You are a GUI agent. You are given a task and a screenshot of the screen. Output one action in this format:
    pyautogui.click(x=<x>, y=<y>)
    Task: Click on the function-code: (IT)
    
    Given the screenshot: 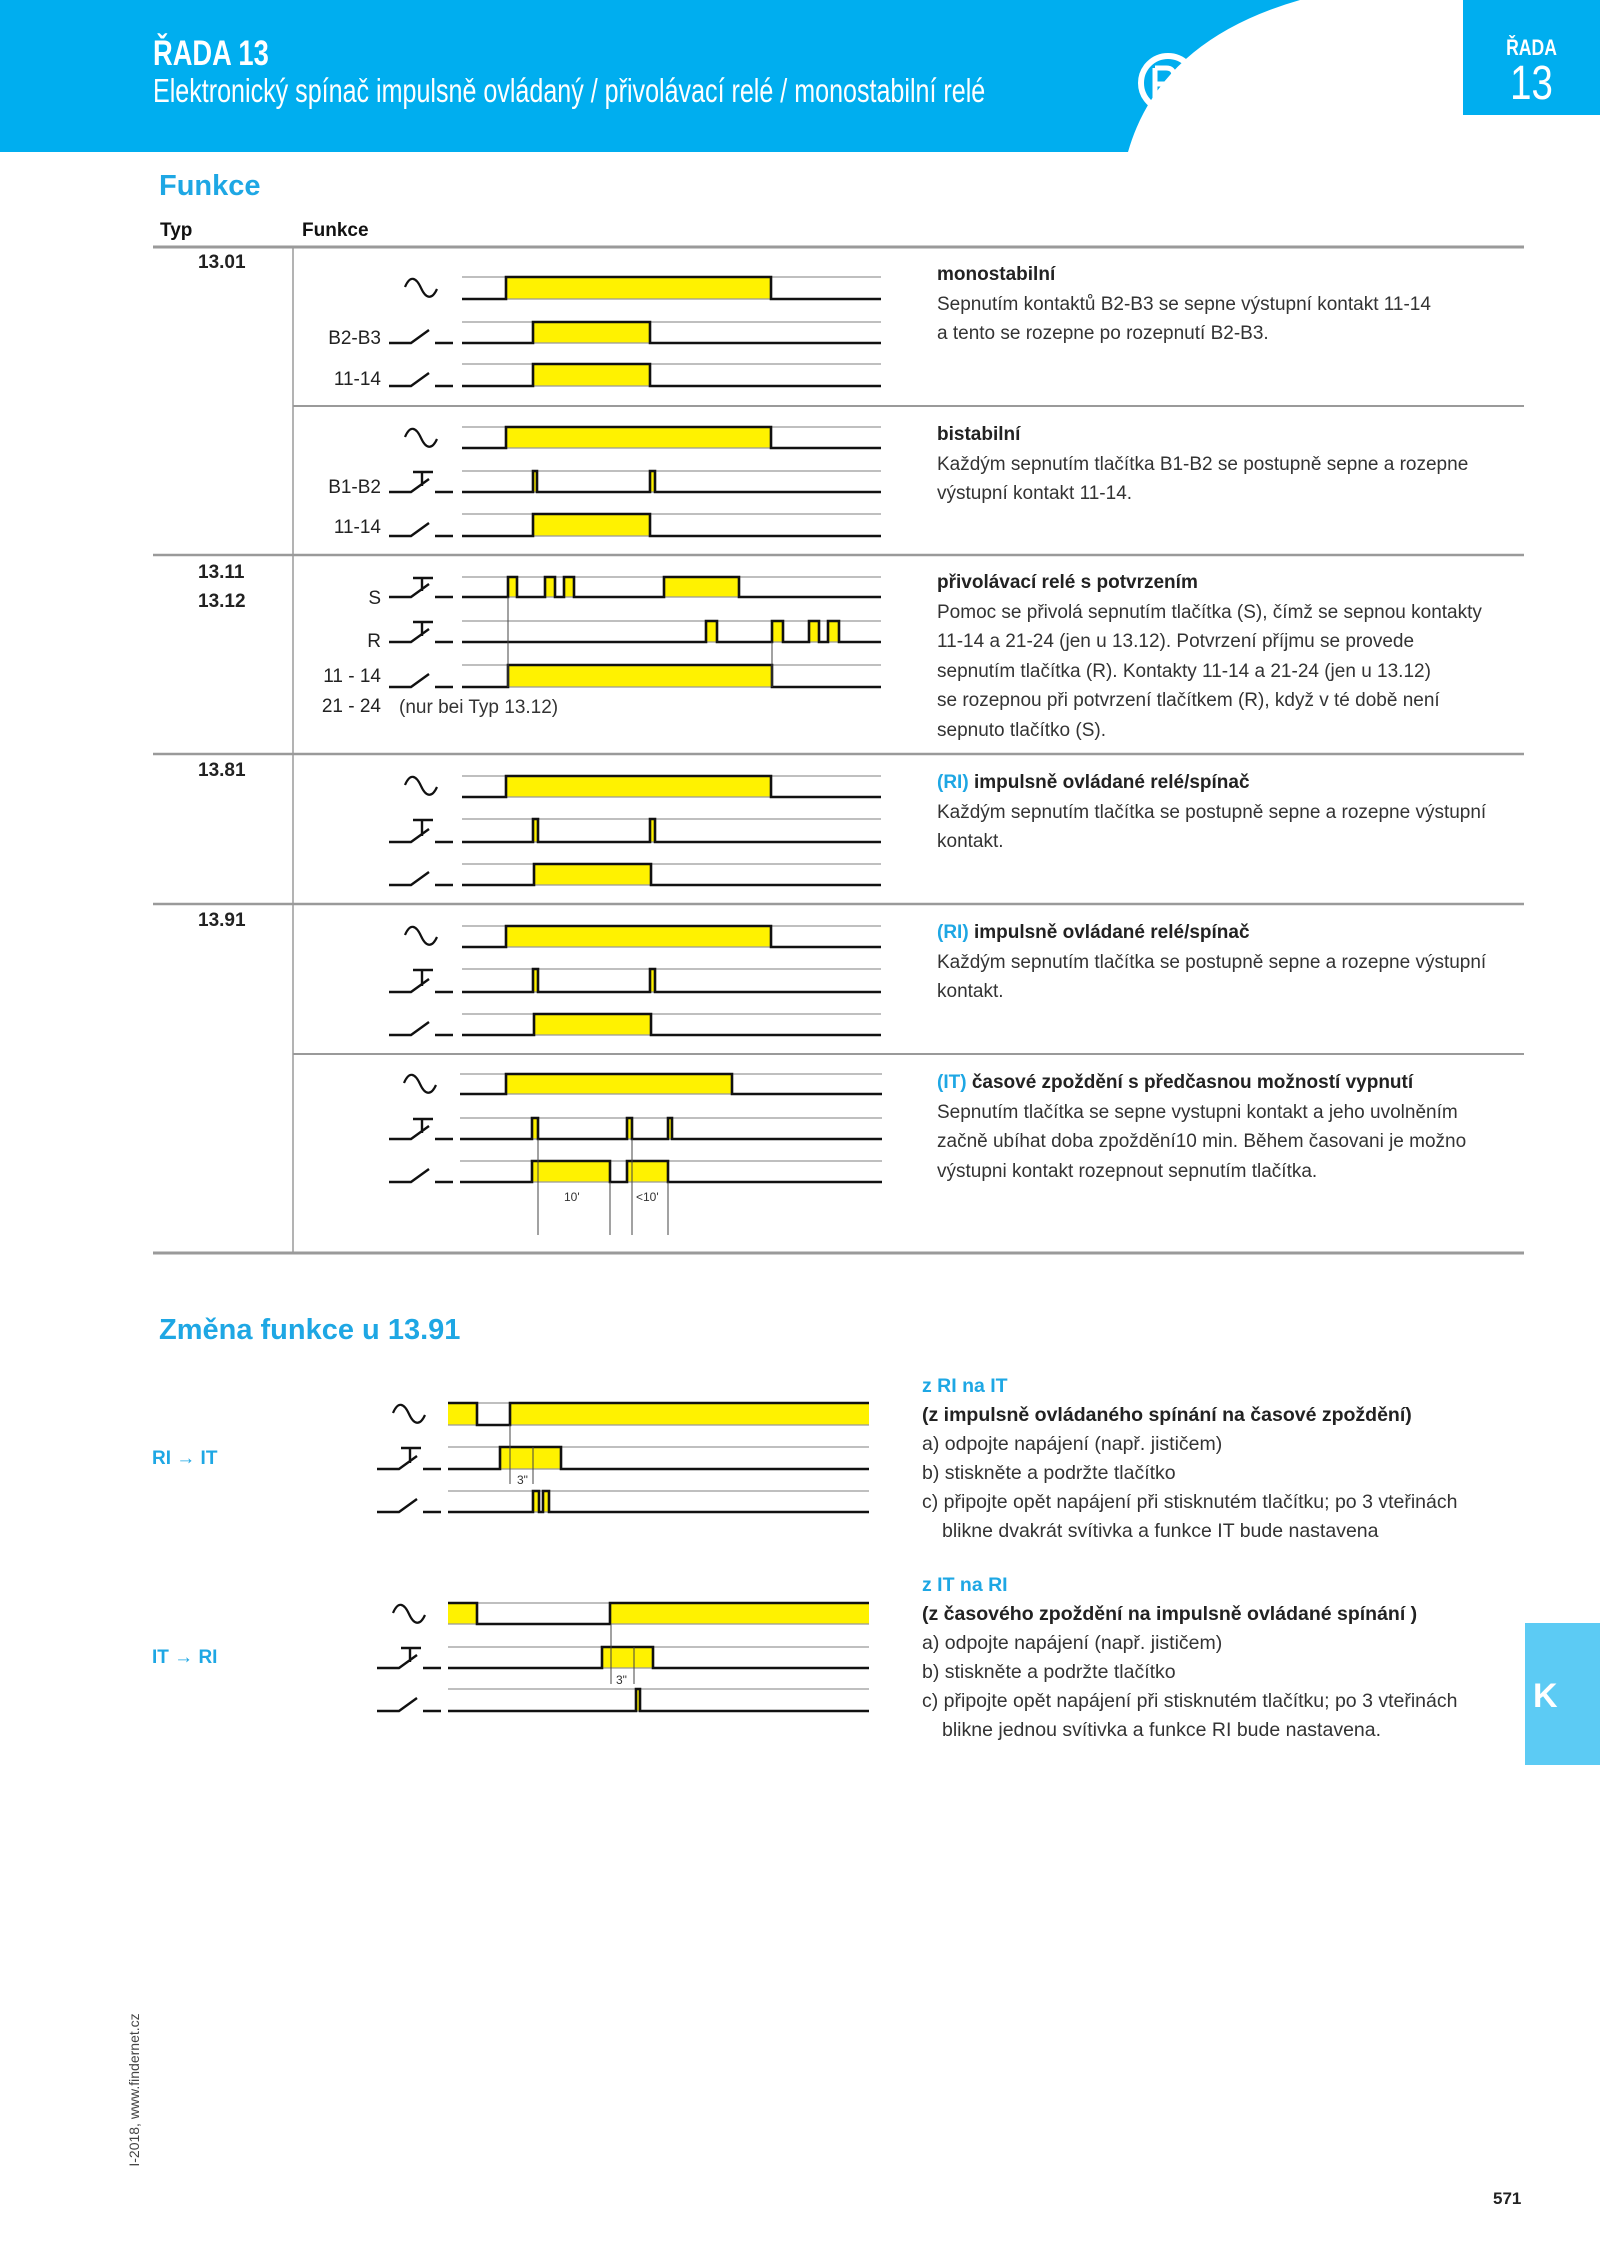 What is the action you would take?
    pyautogui.click(x=952, y=1082)
    